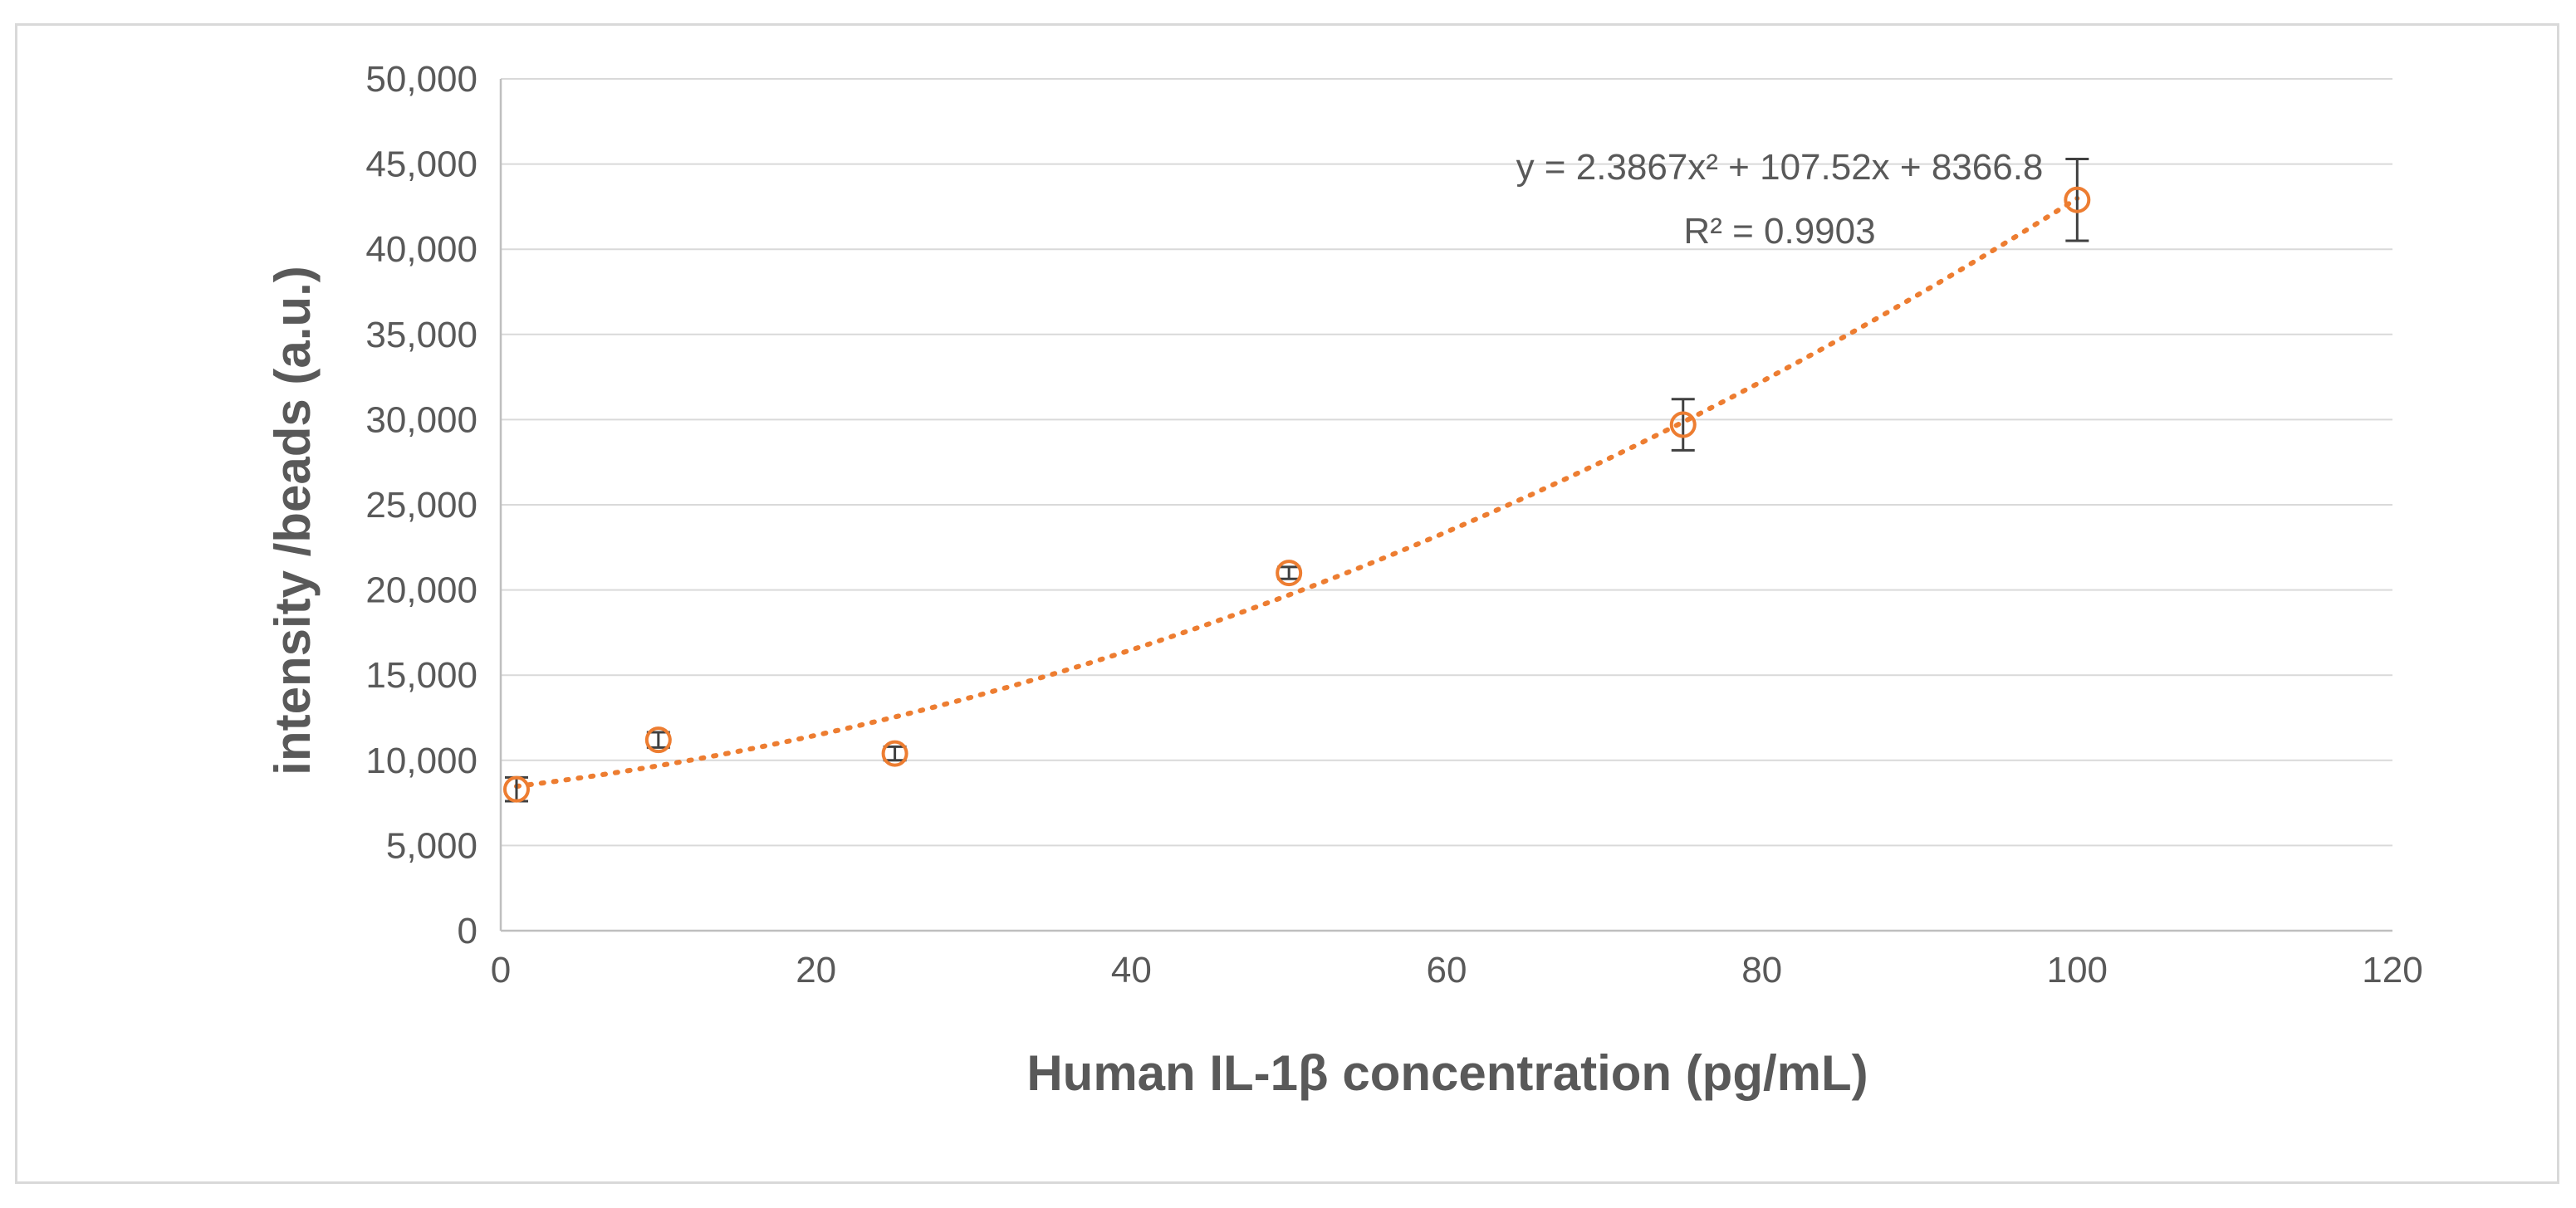  Describe the element at coordinates (293, 520) in the screenshot. I see `y-axis-title: intensity /beads (a.u.)` at that location.